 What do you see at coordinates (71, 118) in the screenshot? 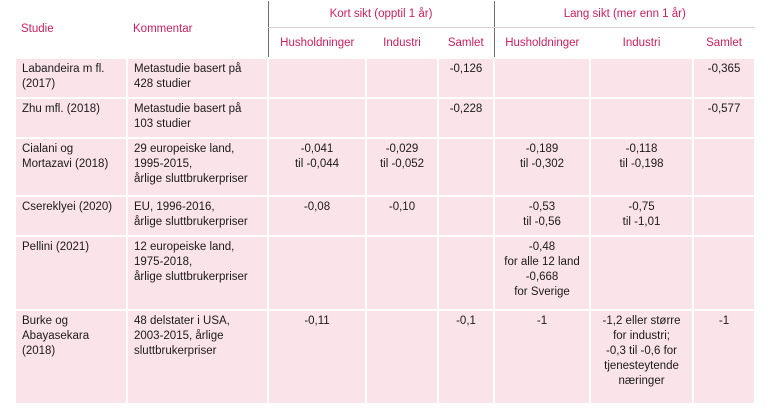
I see `cell-studie: Zhu mfl. (2018)` at bounding box center [71, 118].